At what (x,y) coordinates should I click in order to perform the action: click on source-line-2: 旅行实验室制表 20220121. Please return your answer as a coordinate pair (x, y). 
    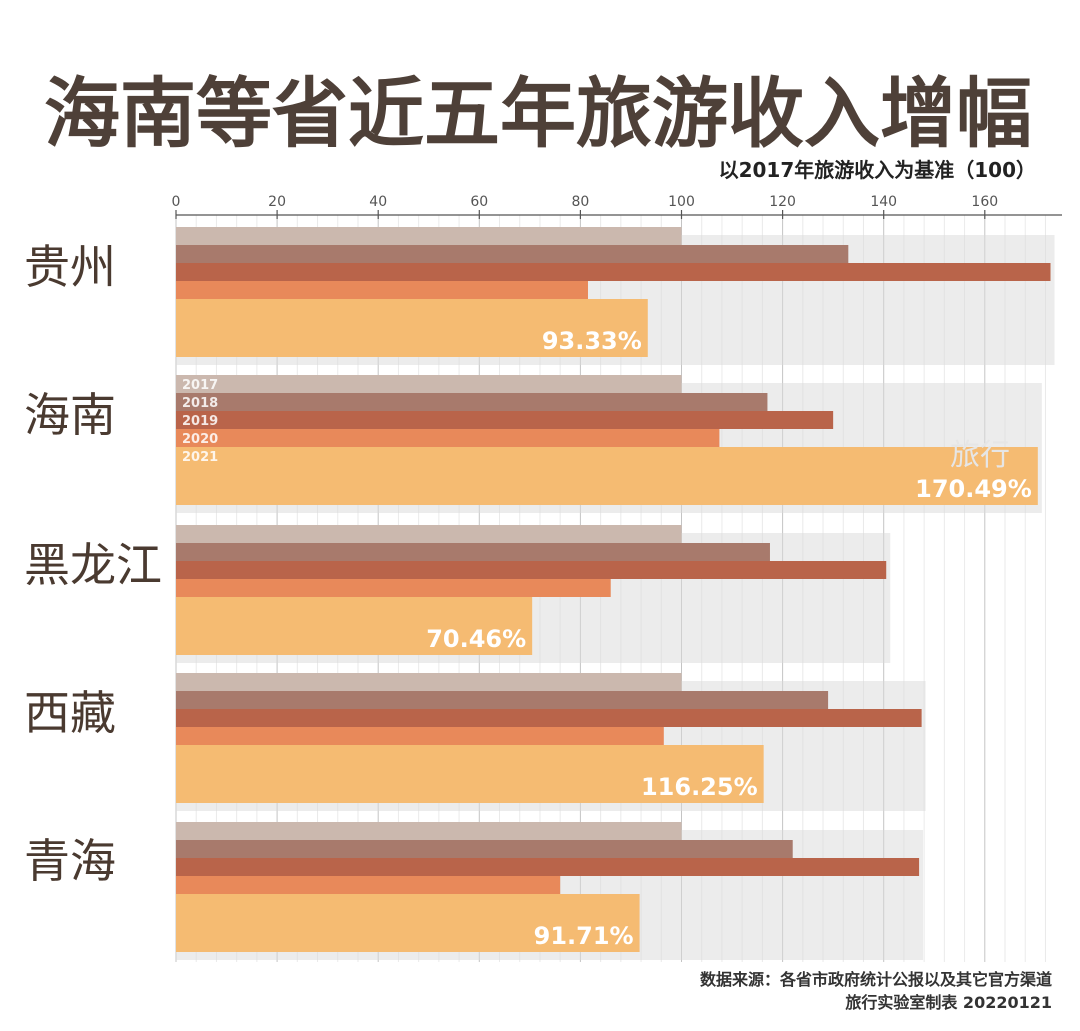
    Looking at the image, I should click on (948, 1002).